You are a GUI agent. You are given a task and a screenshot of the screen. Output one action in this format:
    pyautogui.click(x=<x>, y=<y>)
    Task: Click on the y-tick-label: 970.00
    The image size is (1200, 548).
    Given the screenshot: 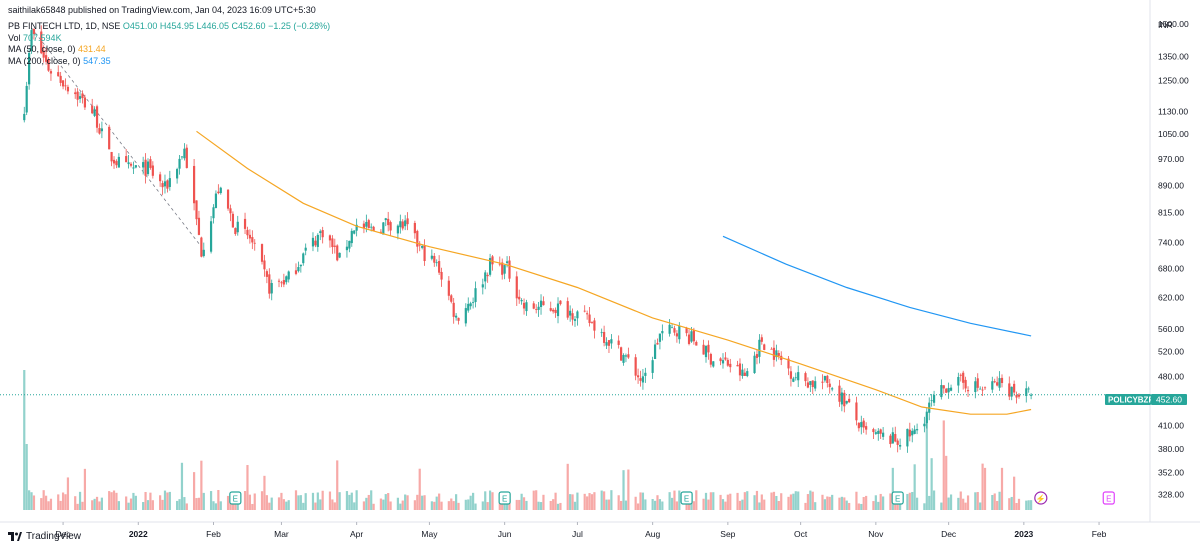 What is the action you would take?
    pyautogui.click(x=1171, y=159)
    